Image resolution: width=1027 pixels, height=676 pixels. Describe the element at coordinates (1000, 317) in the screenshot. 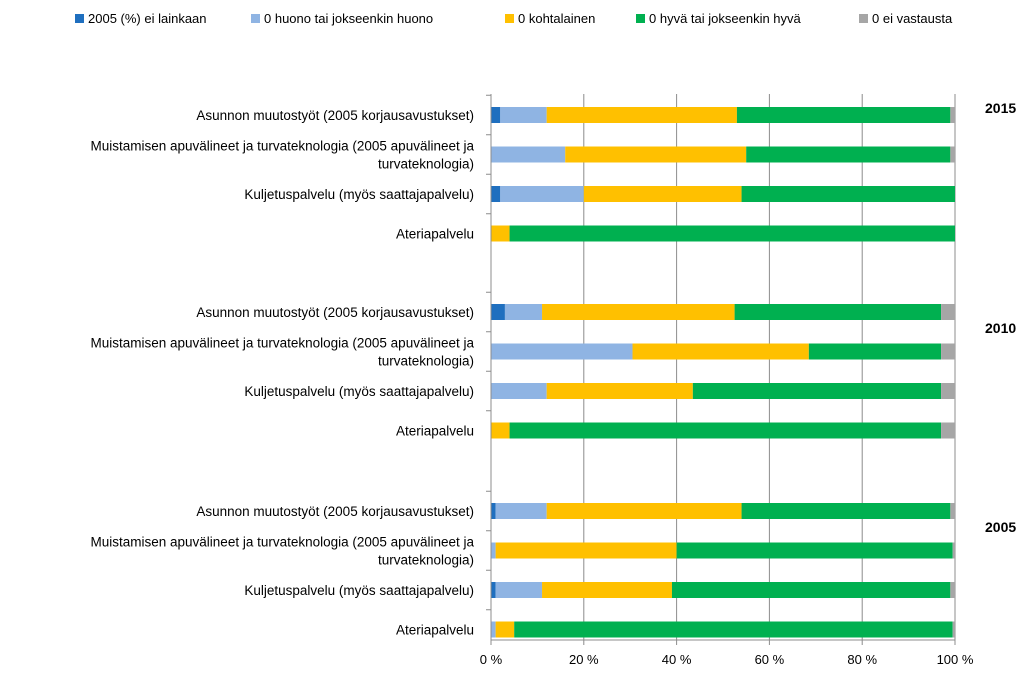

I see `group-labels: 2015 2010 2005` at that location.